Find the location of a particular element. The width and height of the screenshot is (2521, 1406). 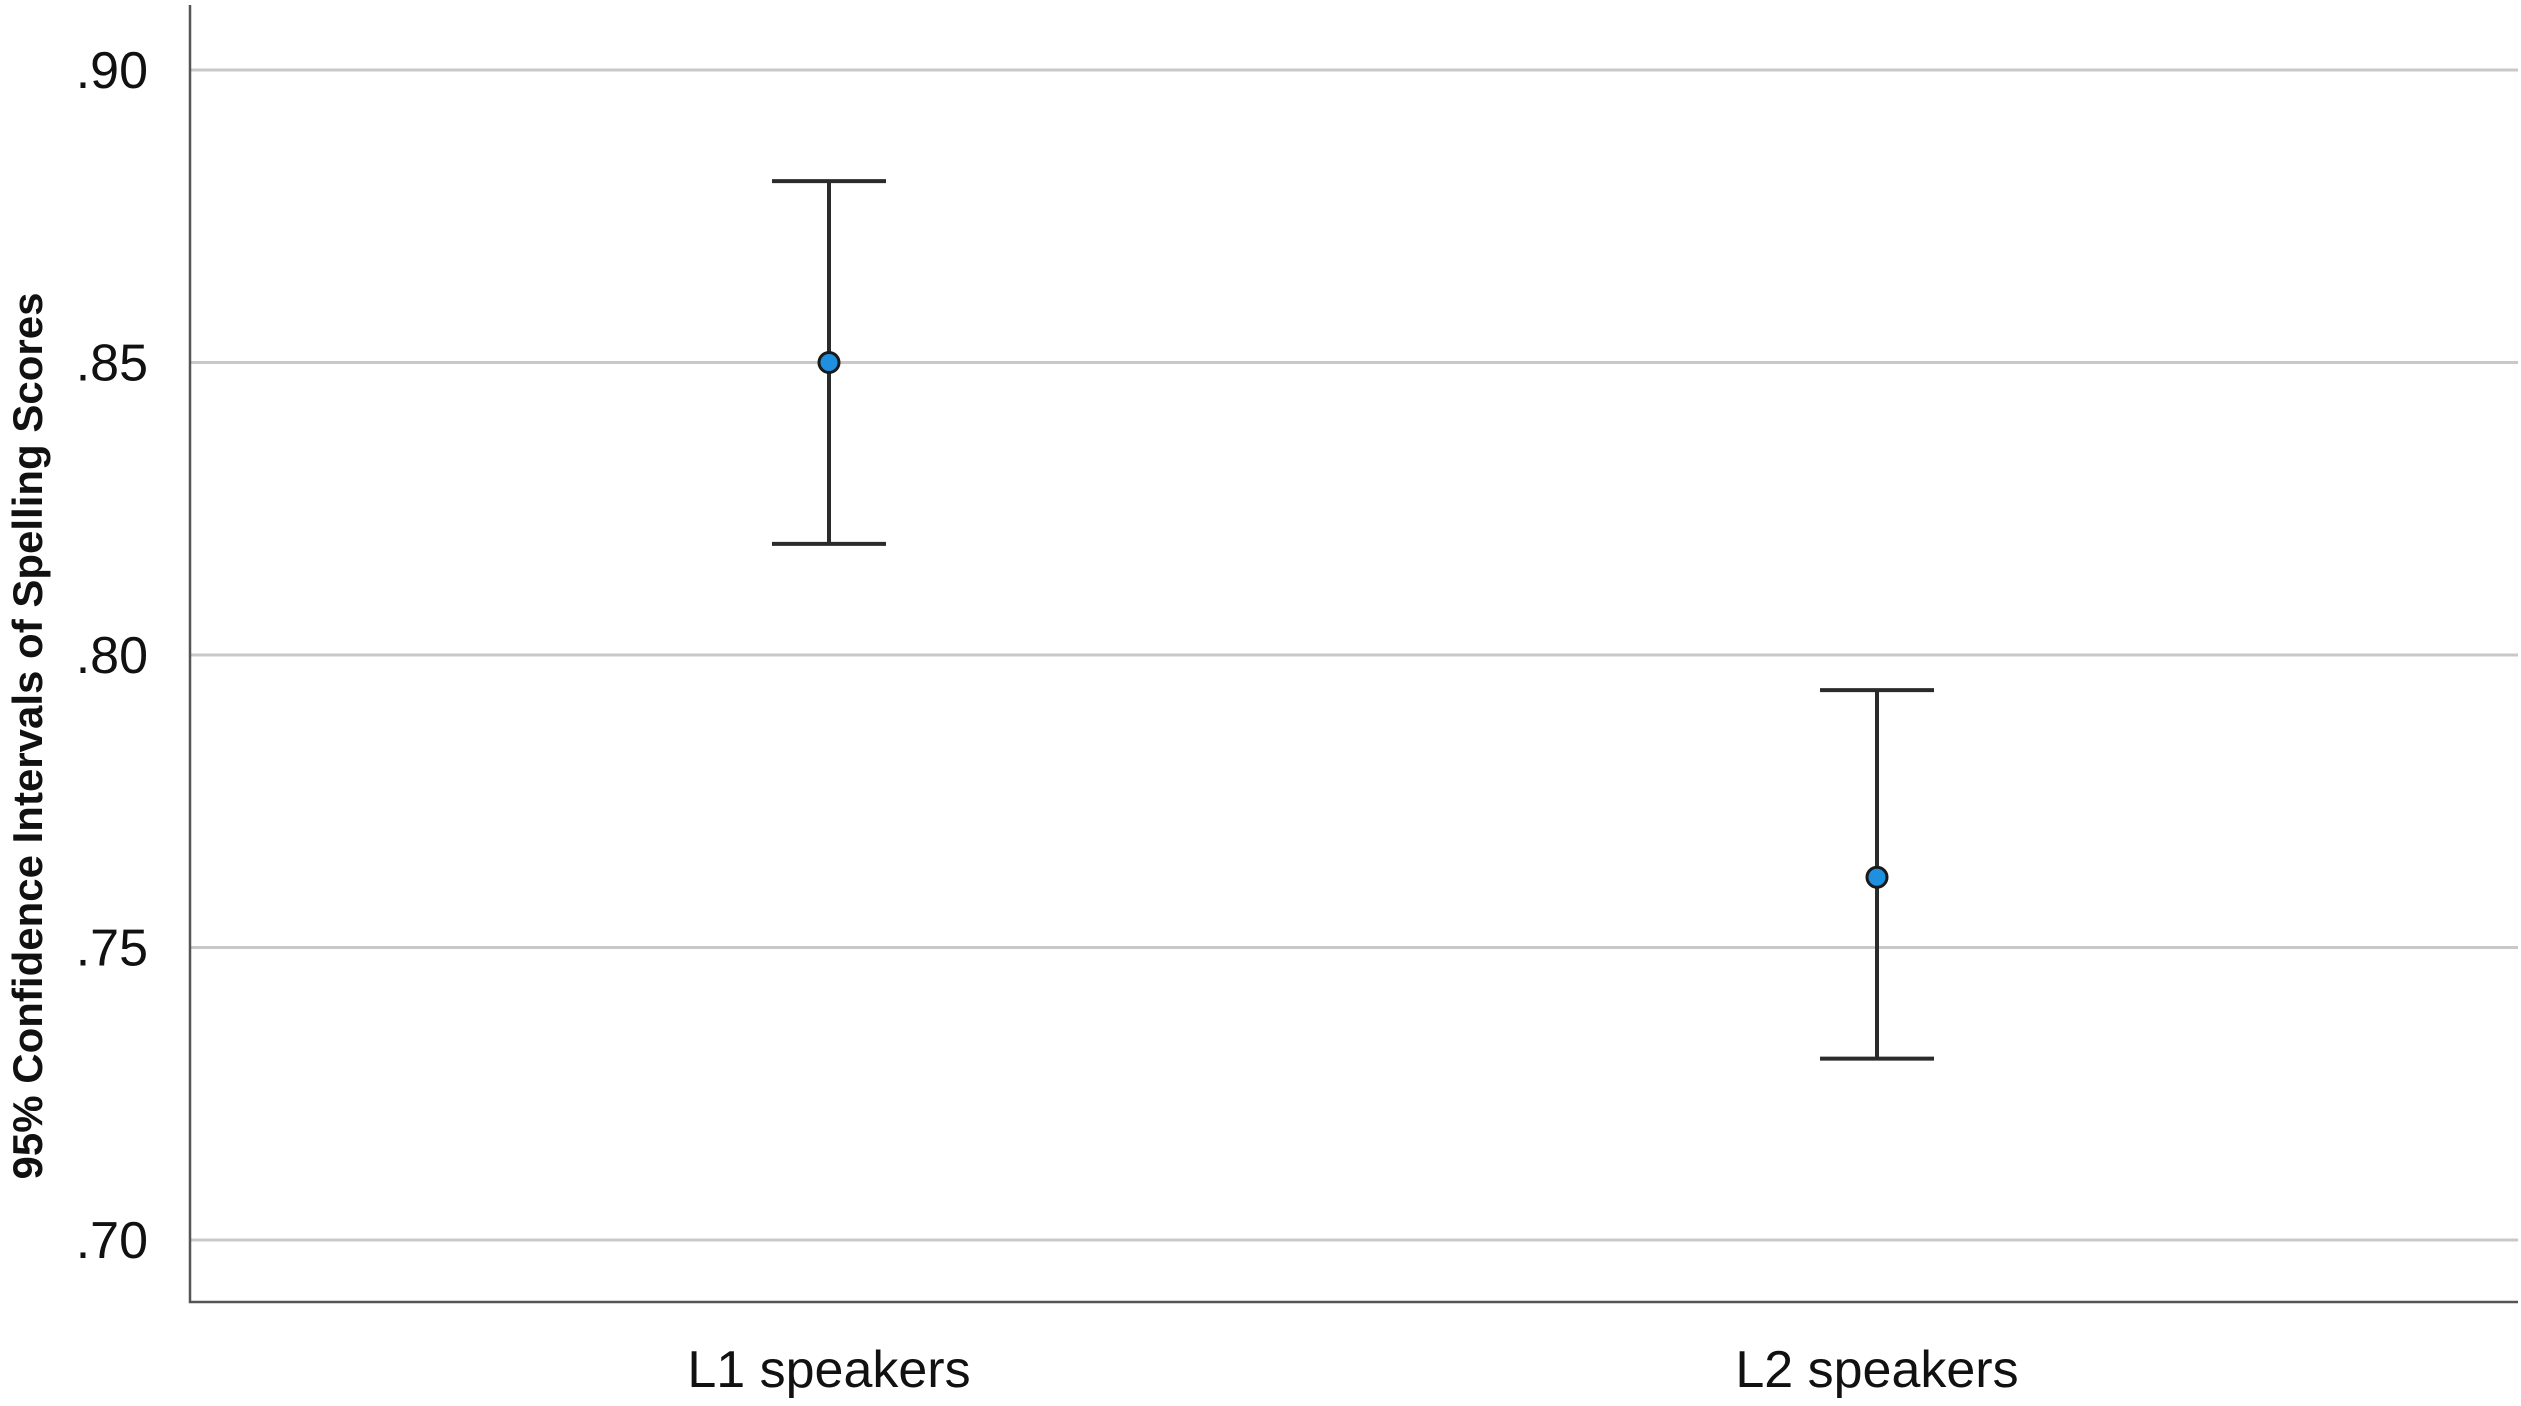

x-category-label: L1 speakers is located at coordinates (828, 1370).